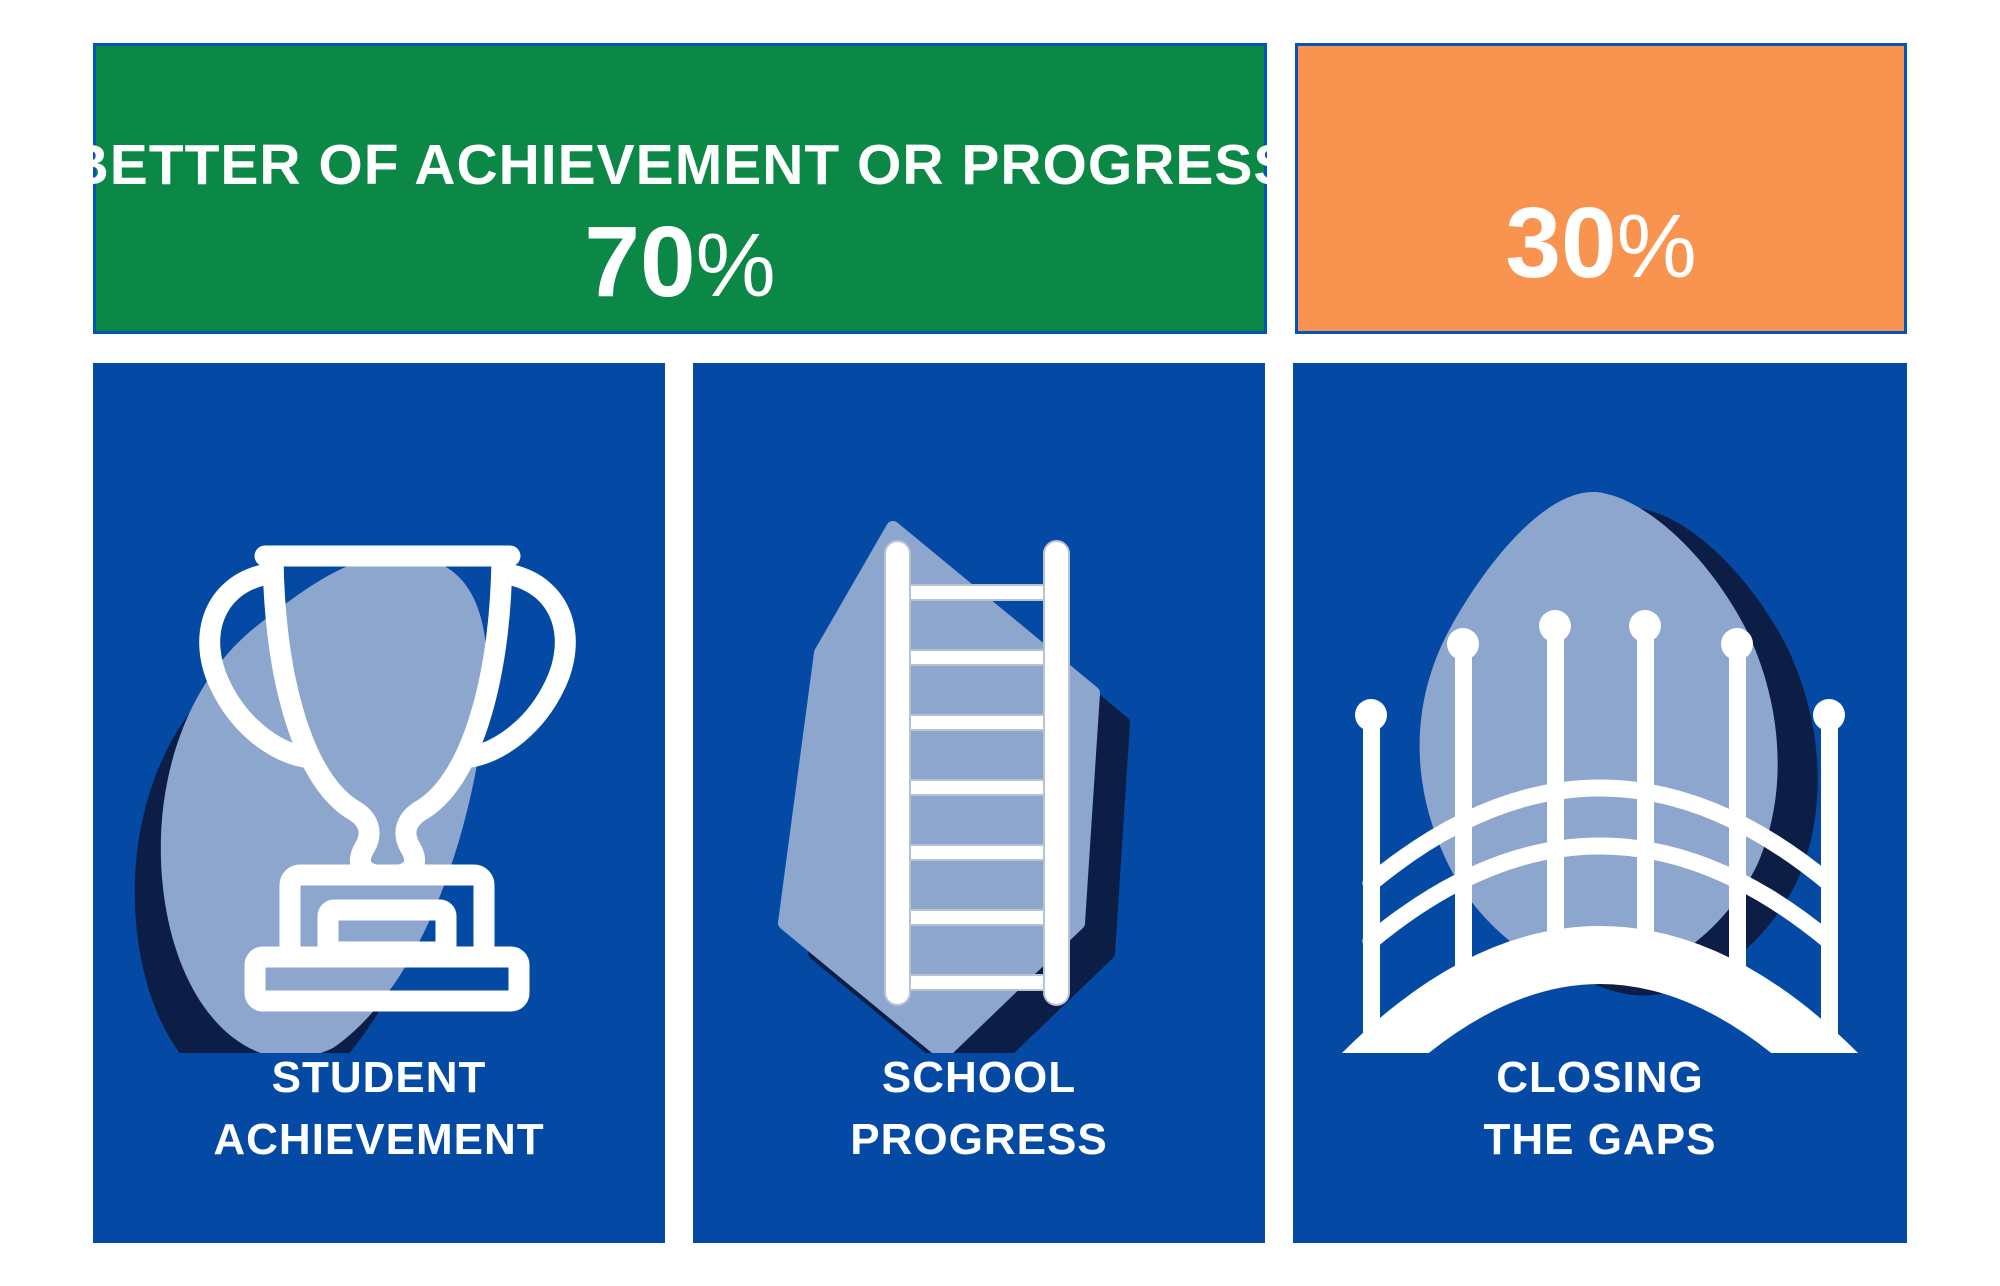 The width and height of the screenshot is (2000, 1286). I want to click on better-box-value: 70%, so click(679, 264).